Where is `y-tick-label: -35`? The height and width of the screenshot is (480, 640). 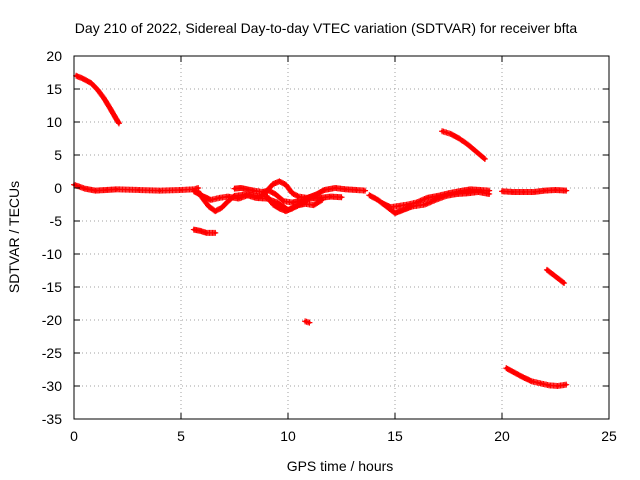
y-tick-label: -35 is located at coordinates (52, 419).